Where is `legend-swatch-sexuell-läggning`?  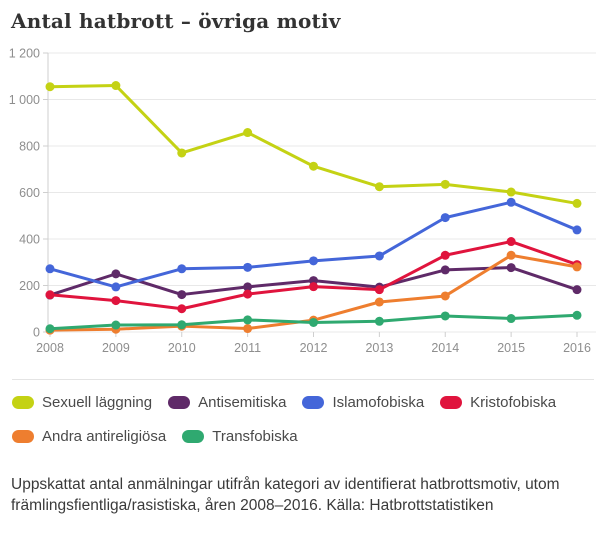
legend-swatch-sexuell-läggning is located at coordinates (23, 402).